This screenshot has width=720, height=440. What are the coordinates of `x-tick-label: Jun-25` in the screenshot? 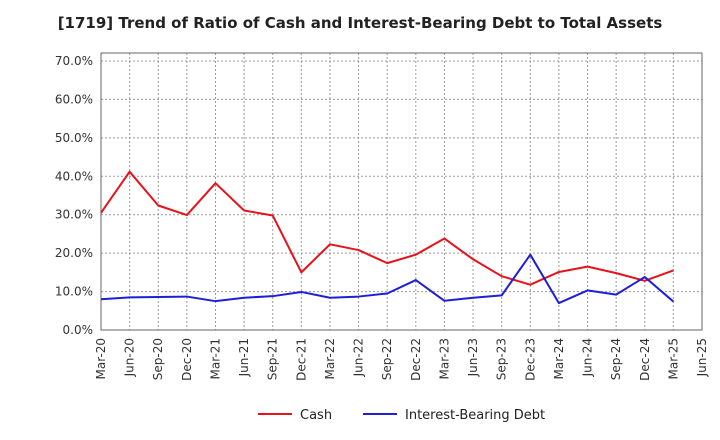 It's located at (702, 357).